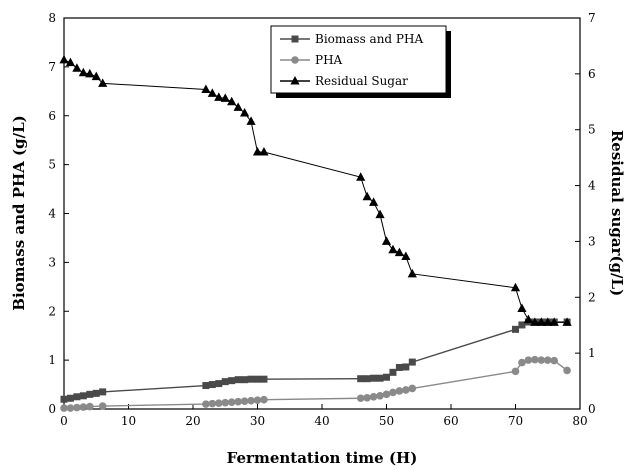 Image resolution: width=629 pixels, height=470 pixels. What do you see at coordinates (52, 409) in the screenshot?
I see `y-tick-label: 0` at bounding box center [52, 409].